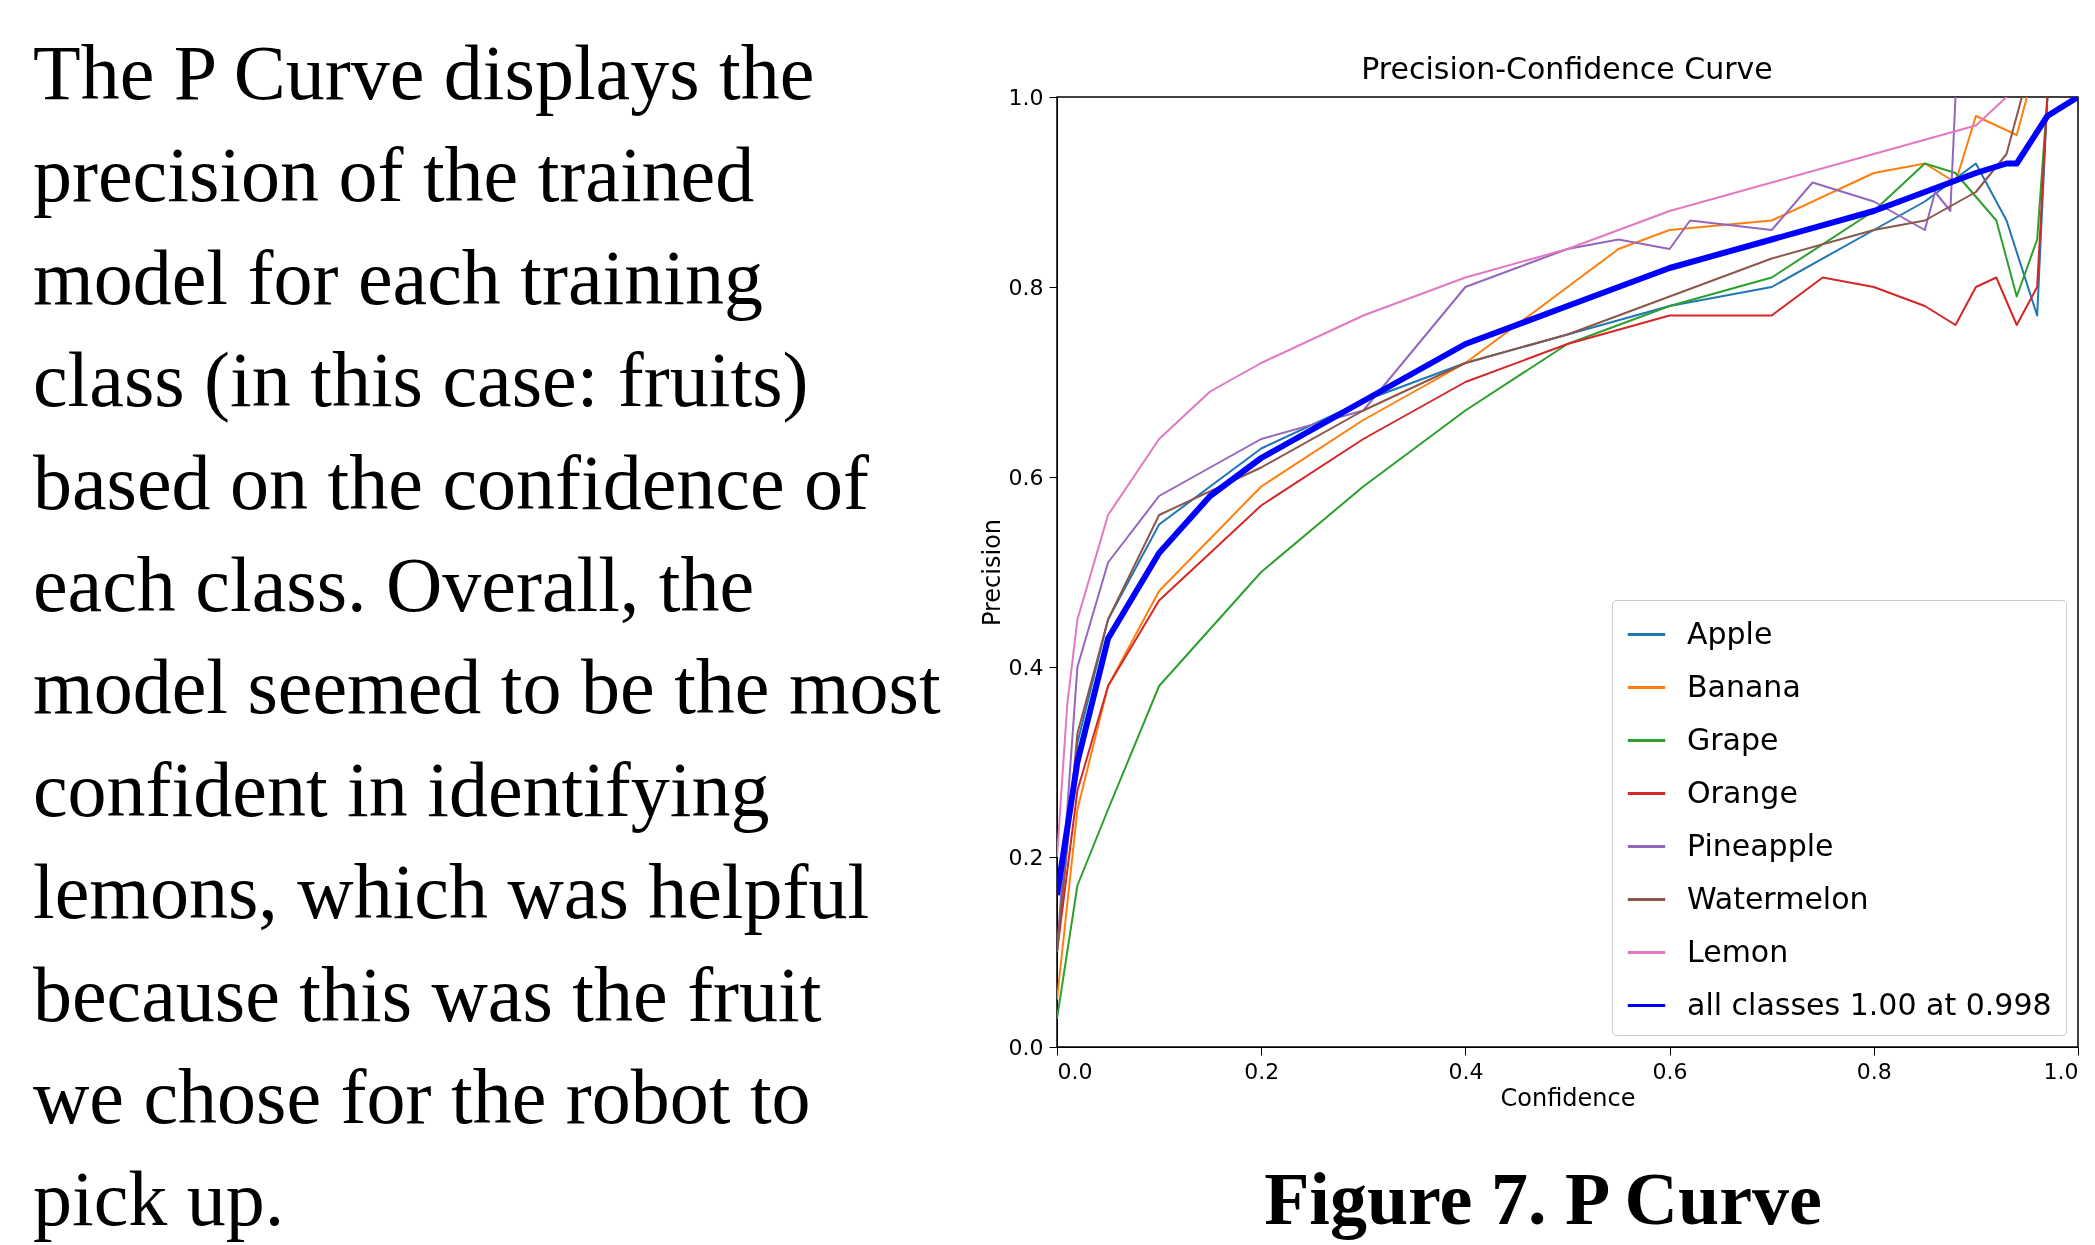  Describe the element at coordinates (1567, 68) in the screenshot. I see `chart-title: Precision-Confidence Curve` at that location.